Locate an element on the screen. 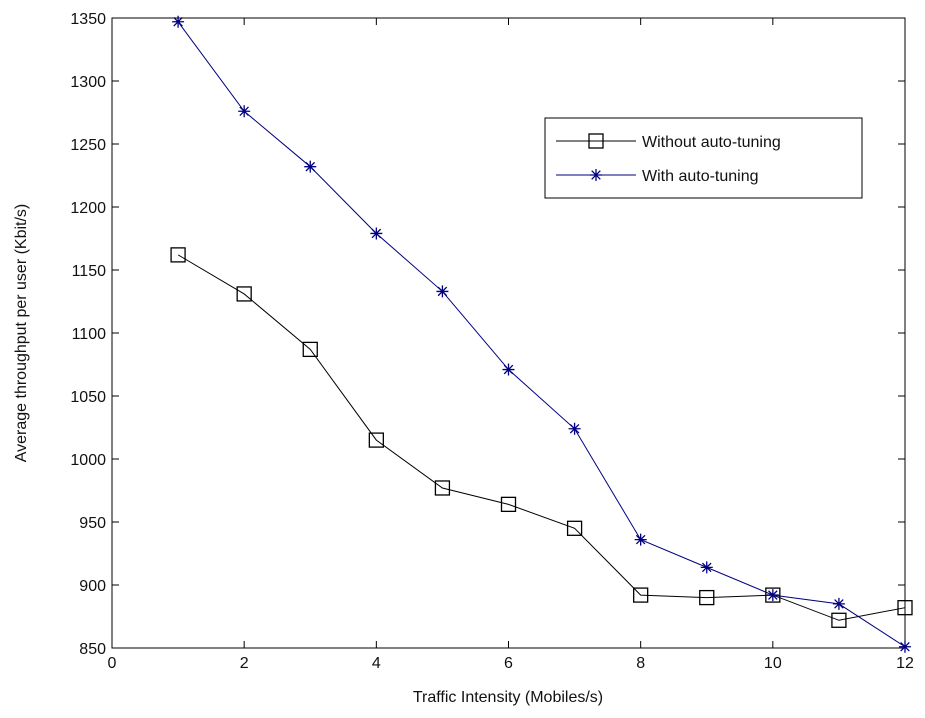 Image resolution: width=925 pixels, height=718 pixels. legend-star-icon is located at coordinates (596, 175).